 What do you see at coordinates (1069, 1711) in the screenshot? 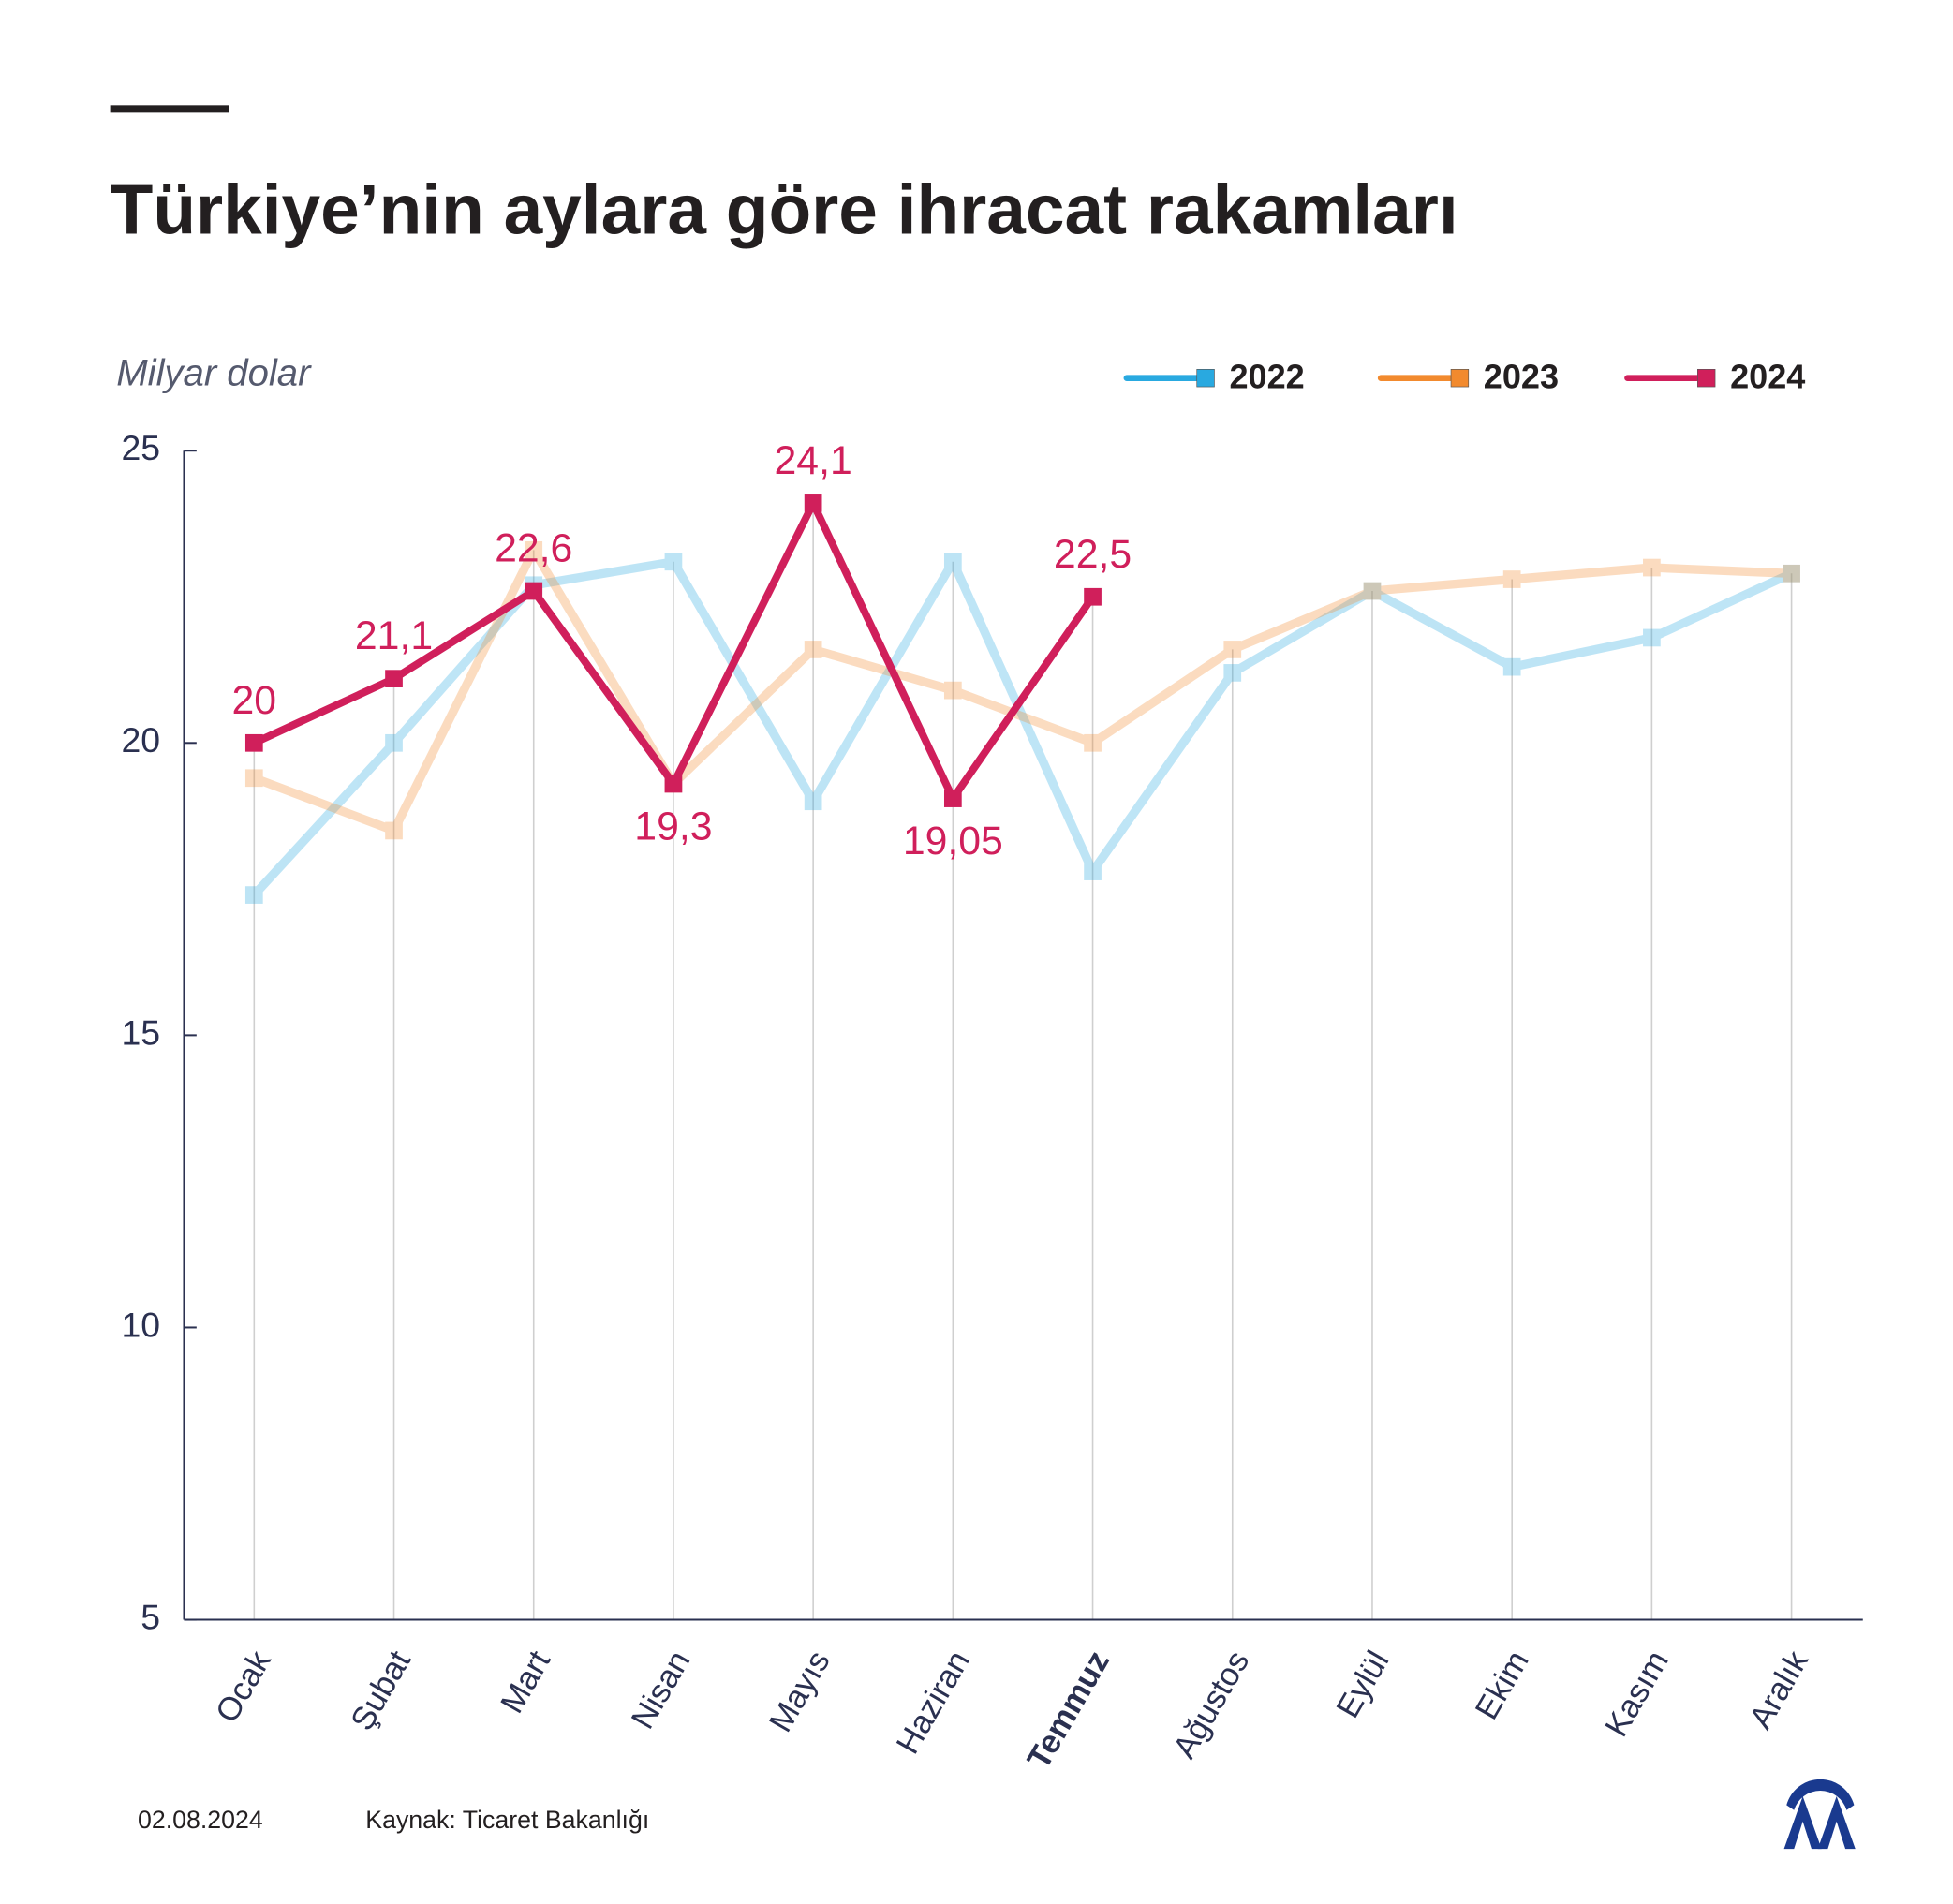
I see `x-tick-label: Temmuz` at bounding box center [1069, 1711].